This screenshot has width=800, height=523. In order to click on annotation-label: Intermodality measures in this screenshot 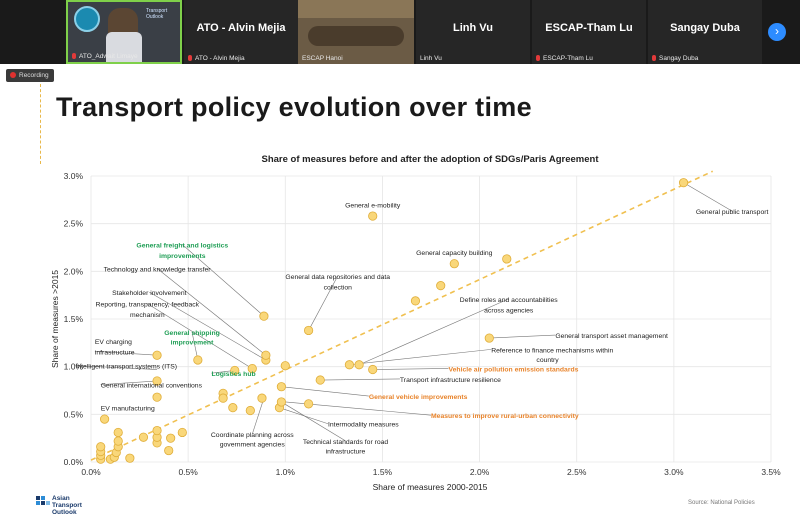, I will do `click(363, 425)`.